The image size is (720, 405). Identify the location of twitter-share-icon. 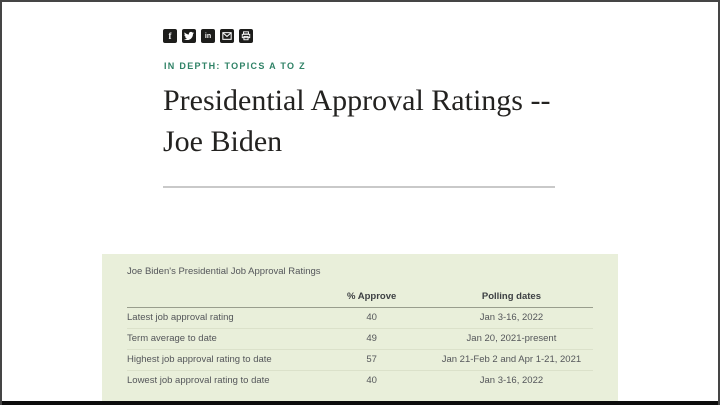
(189, 36).